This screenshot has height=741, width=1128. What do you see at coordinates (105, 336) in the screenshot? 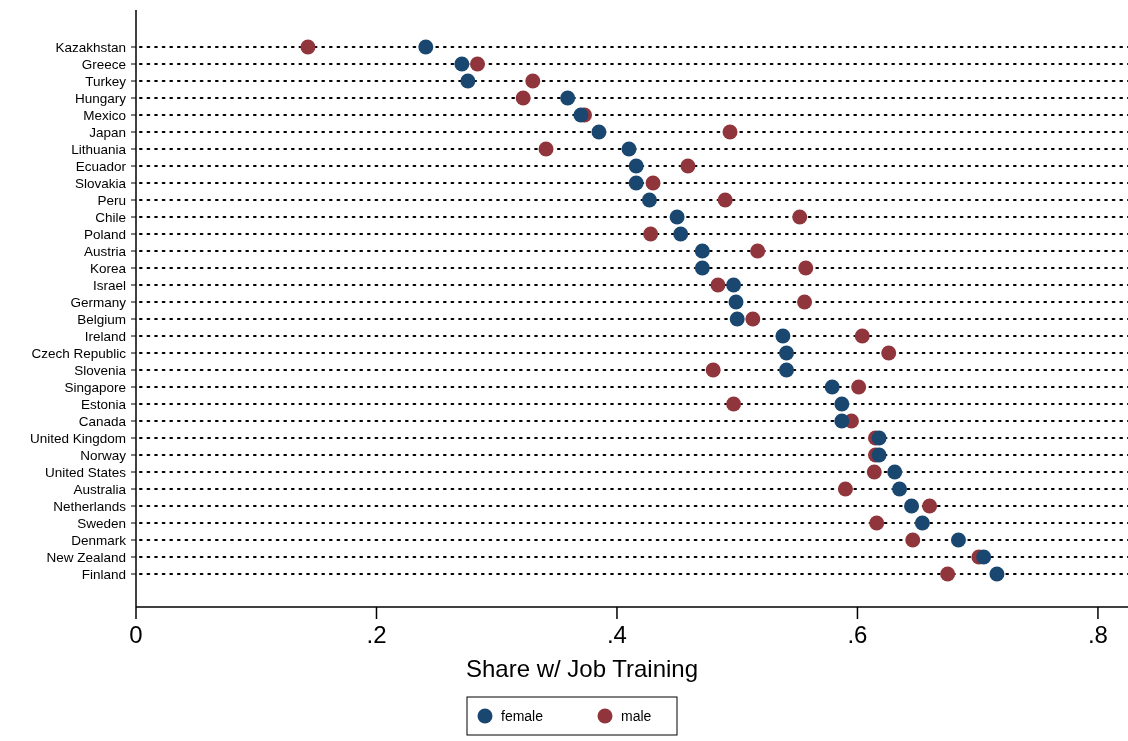
I see `y-tick-label: Ireland` at bounding box center [105, 336].